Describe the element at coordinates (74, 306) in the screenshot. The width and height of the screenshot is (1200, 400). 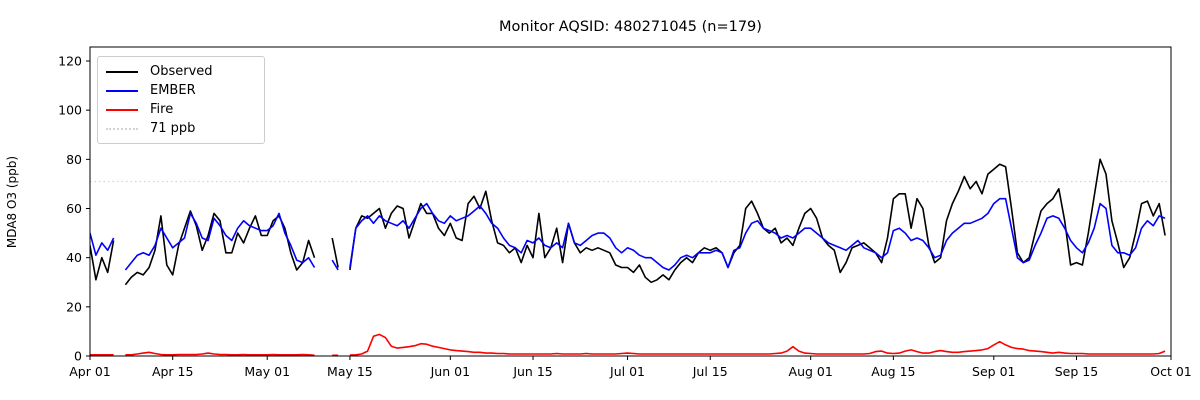
I see `y-tick-label: 20` at that location.